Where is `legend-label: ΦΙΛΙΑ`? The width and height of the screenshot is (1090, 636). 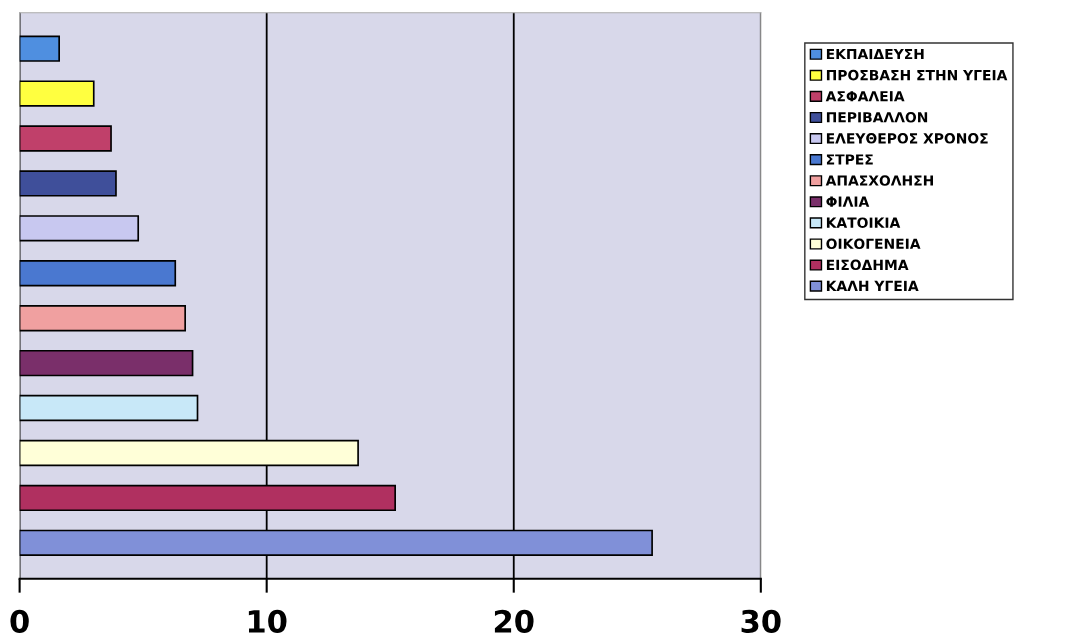
legend-label: ΦΙΛΙΑ is located at coordinates (848, 201).